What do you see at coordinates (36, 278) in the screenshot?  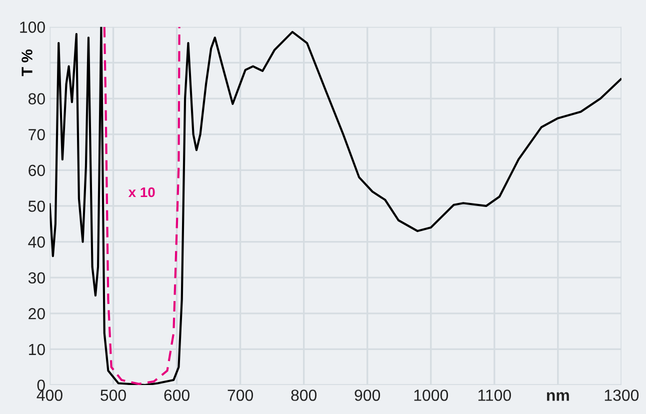 I see `y-tick-label: 30` at bounding box center [36, 278].